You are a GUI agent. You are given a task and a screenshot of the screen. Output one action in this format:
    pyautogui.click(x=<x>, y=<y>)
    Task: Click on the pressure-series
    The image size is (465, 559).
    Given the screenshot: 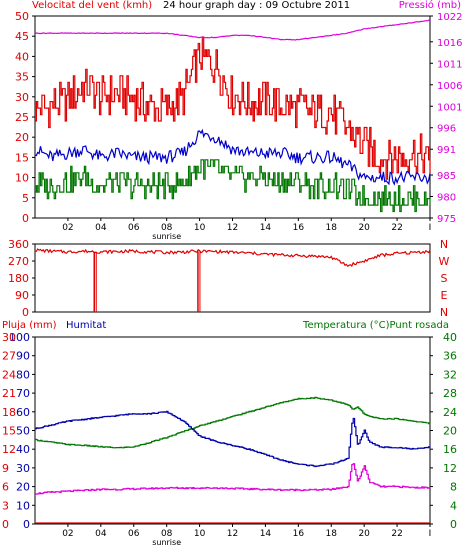 What is the action you would take?
    pyautogui.click(x=232, y=30)
    